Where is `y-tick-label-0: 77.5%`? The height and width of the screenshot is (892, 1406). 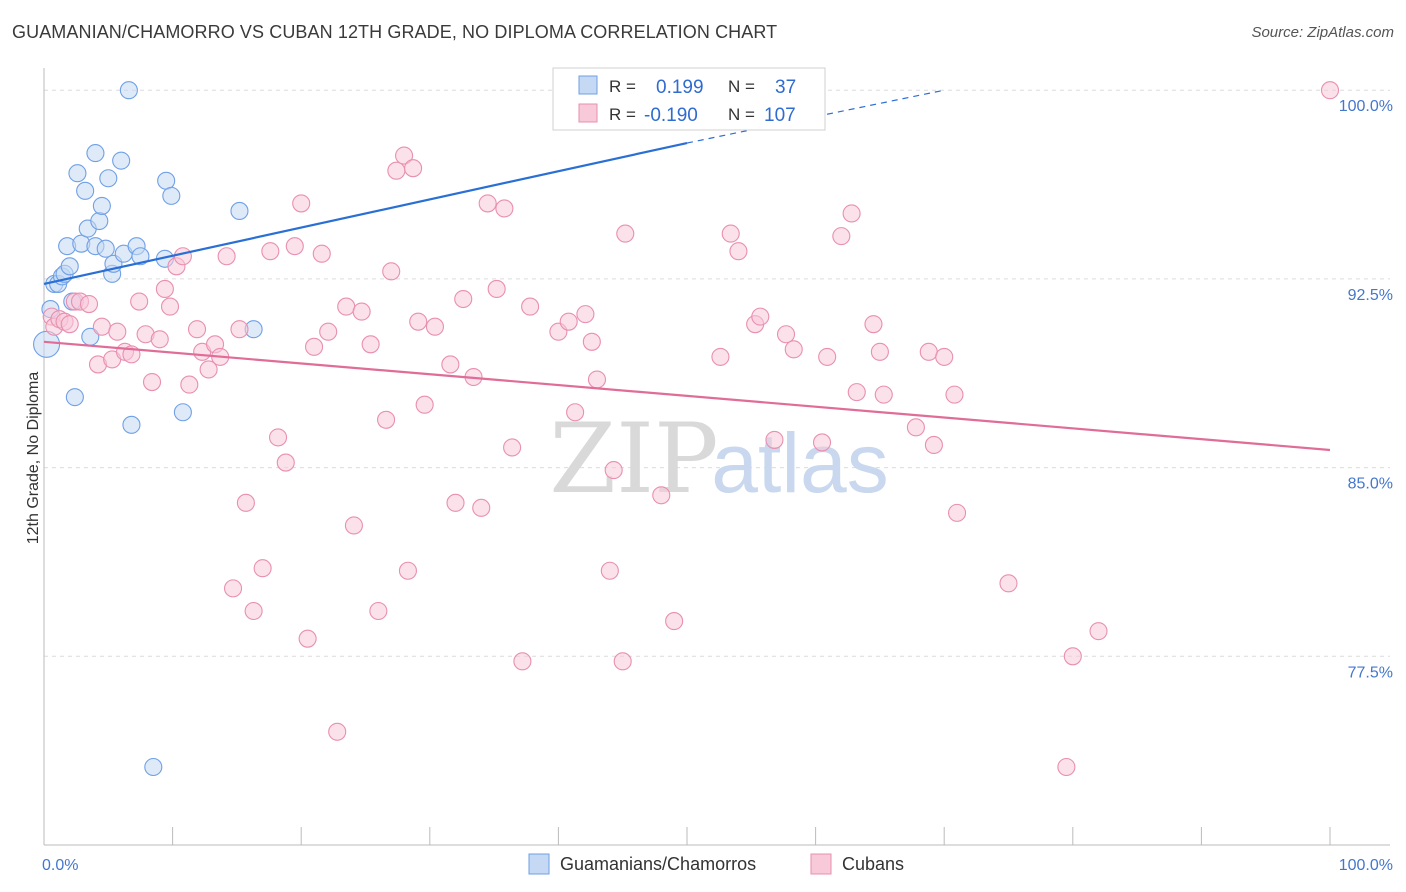
y-tick-label-0: 77.5% is located at coordinates (1370, 672).